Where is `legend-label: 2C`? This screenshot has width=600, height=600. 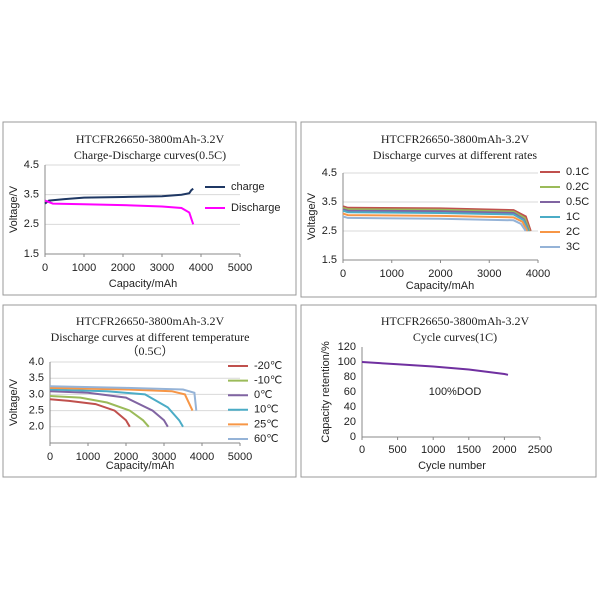
legend-label: 2C is located at coordinates (573, 232).